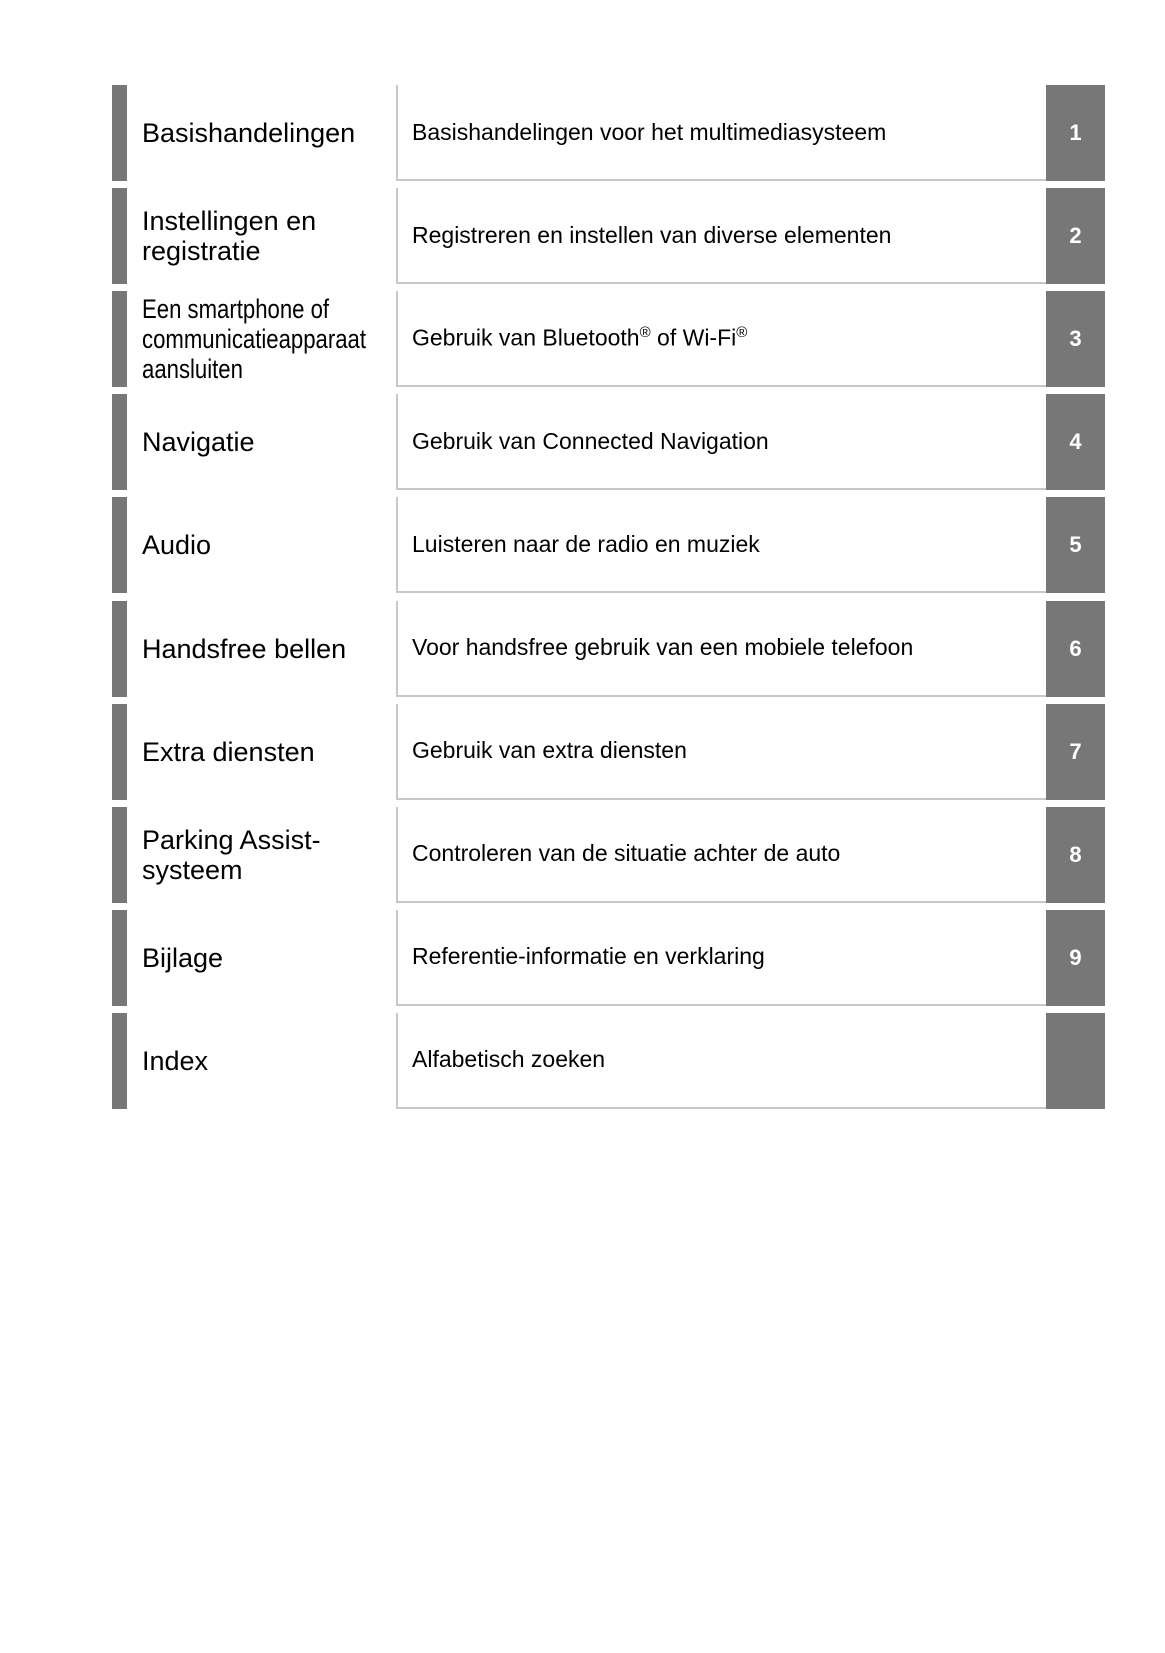 This screenshot has height=1653, width=1165. I want to click on chapter-number: 4, so click(1075, 442).